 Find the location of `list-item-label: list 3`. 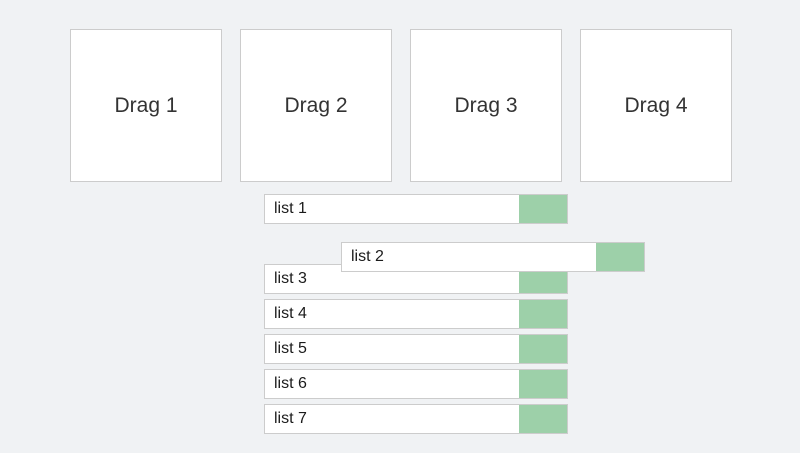

list-item-label: list 3 is located at coordinates (290, 278).